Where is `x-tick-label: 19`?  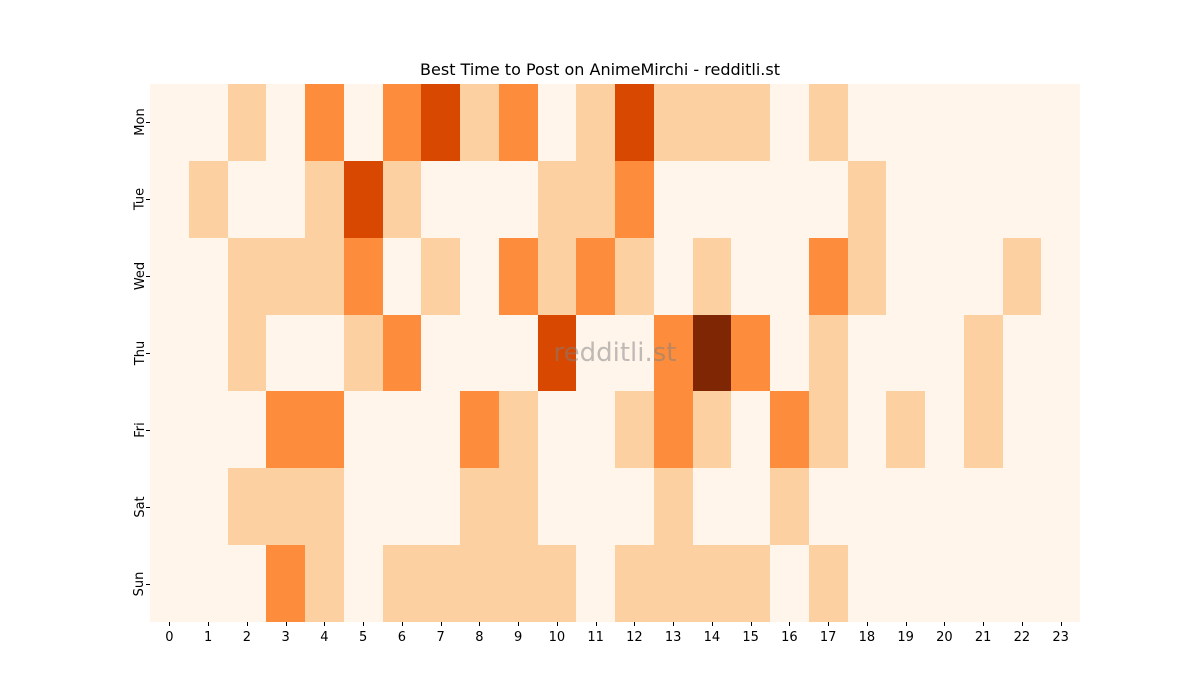 x-tick-label: 19 is located at coordinates (905, 637).